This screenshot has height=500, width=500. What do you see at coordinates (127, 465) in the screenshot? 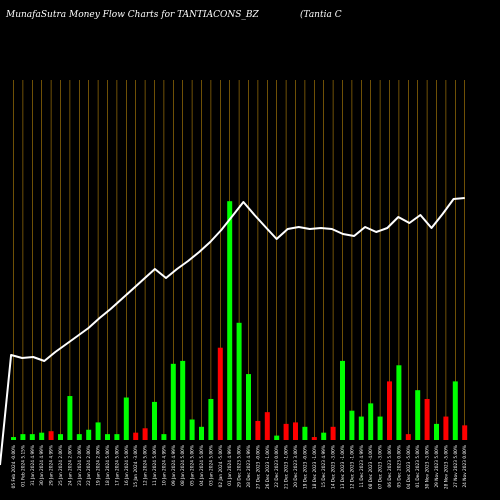
I see `x-tick-label: 16 Jan 2024 5.00%` at bounding box center [127, 465].